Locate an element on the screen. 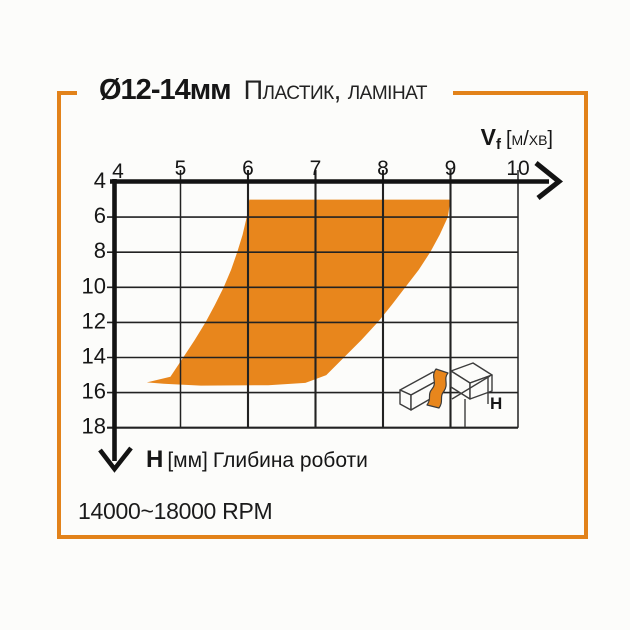 The width and height of the screenshot is (630, 630). x-tick-label: 10 is located at coordinates (517, 168).